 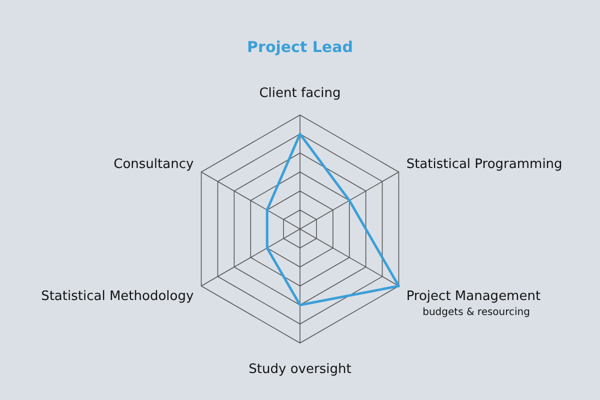 What do you see at coordinates (473, 303) in the screenshot?
I see `spoke-label: Project Management budgets & resourcing` at bounding box center [473, 303].